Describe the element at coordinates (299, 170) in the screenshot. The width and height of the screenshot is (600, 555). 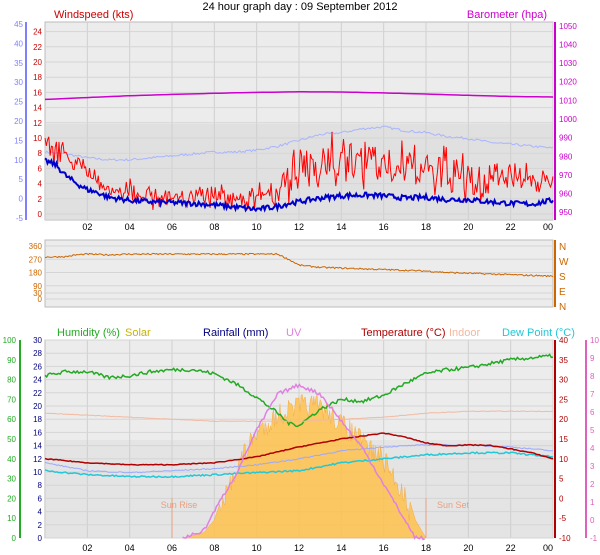
I see `windspeed-gust-line` at that location.